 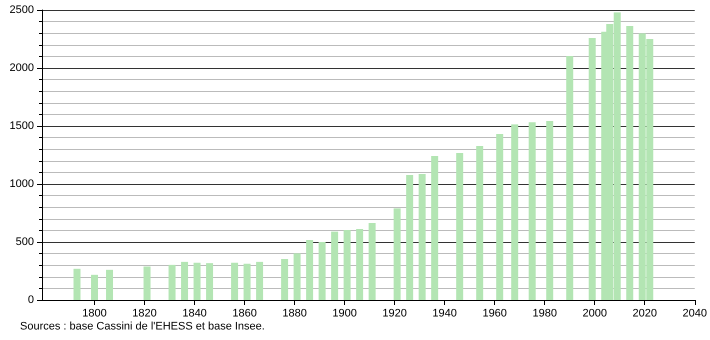 I want to click on x-tick-label: 1880, so click(x=294, y=314).